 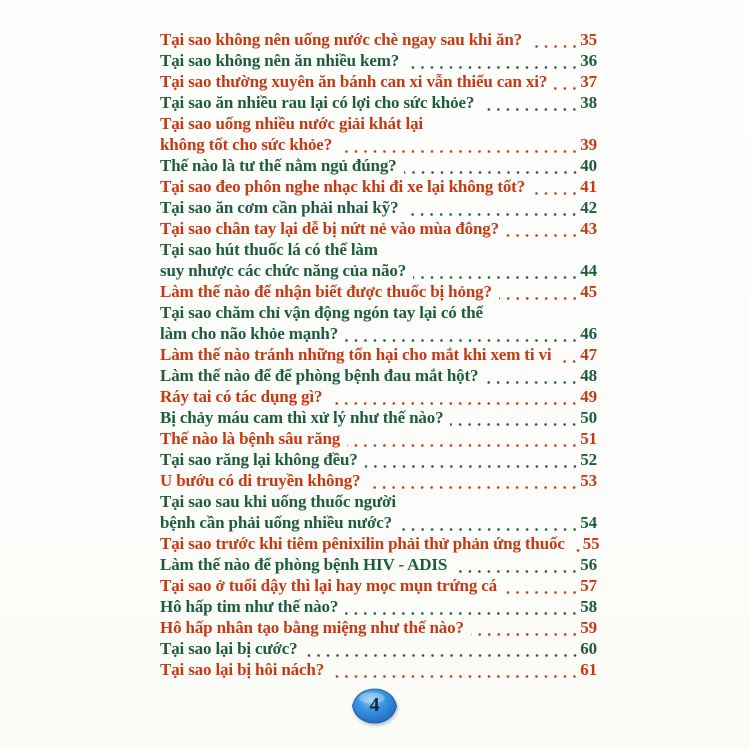 What do you see at coordinates (588, 291) in the screenshot?
I see `toc-entry-page-number: 45` at bounding box center [588, 291].